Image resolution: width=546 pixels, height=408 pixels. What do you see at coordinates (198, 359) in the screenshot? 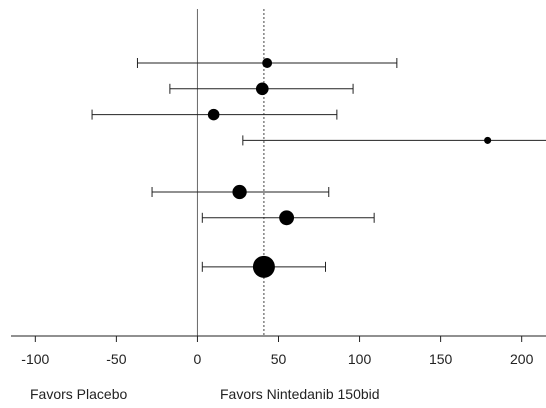
I see `x-tick-label: 0` at bounding box center [198, 359].